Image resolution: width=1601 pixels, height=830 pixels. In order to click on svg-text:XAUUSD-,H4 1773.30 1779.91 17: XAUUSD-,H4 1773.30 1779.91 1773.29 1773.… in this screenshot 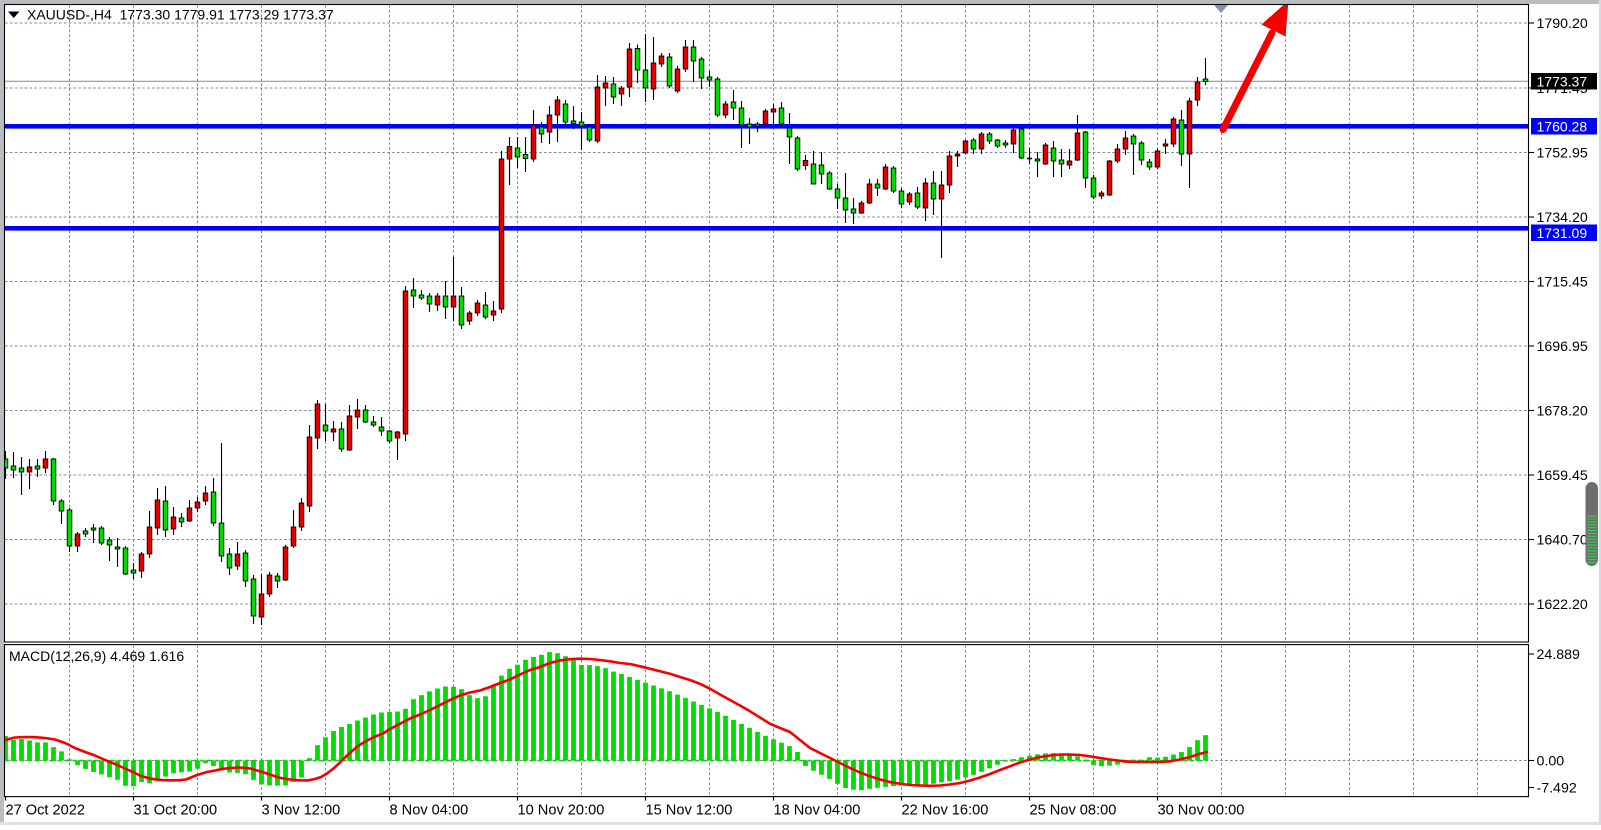, I will do `click(180, 15)`.